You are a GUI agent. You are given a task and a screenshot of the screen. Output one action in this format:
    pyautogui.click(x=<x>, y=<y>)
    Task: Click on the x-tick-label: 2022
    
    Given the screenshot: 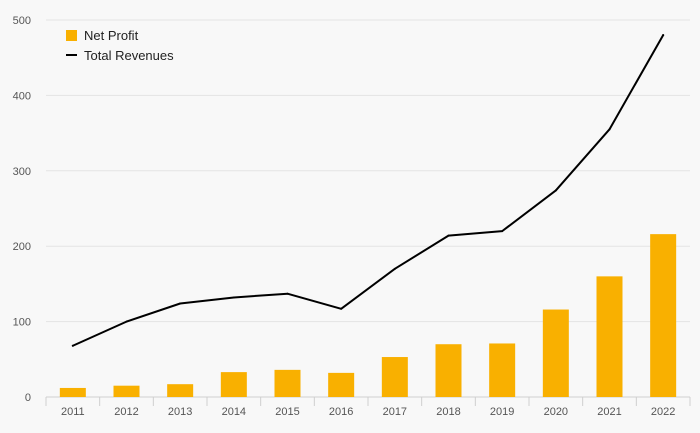 What is the action you would take?
    pyautogui.click(x=663, y=412)
    